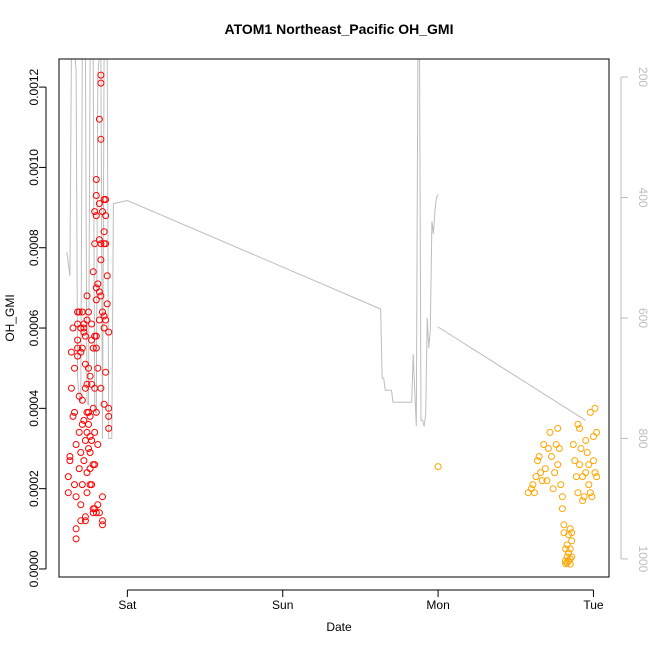 The image size is (650, 650). What do you see at coordinates (34, 408) in the screenshot?
I see `y-tick-label: 0.0004` at bounding box center [34, 408].